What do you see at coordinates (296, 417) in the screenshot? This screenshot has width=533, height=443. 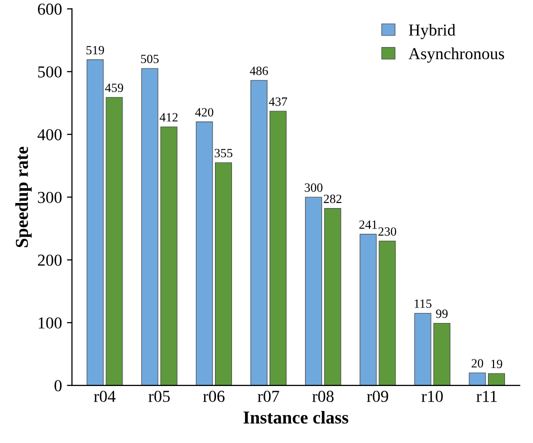 I see `x-axis-title: Instance class` at bounding box center [296, 417].